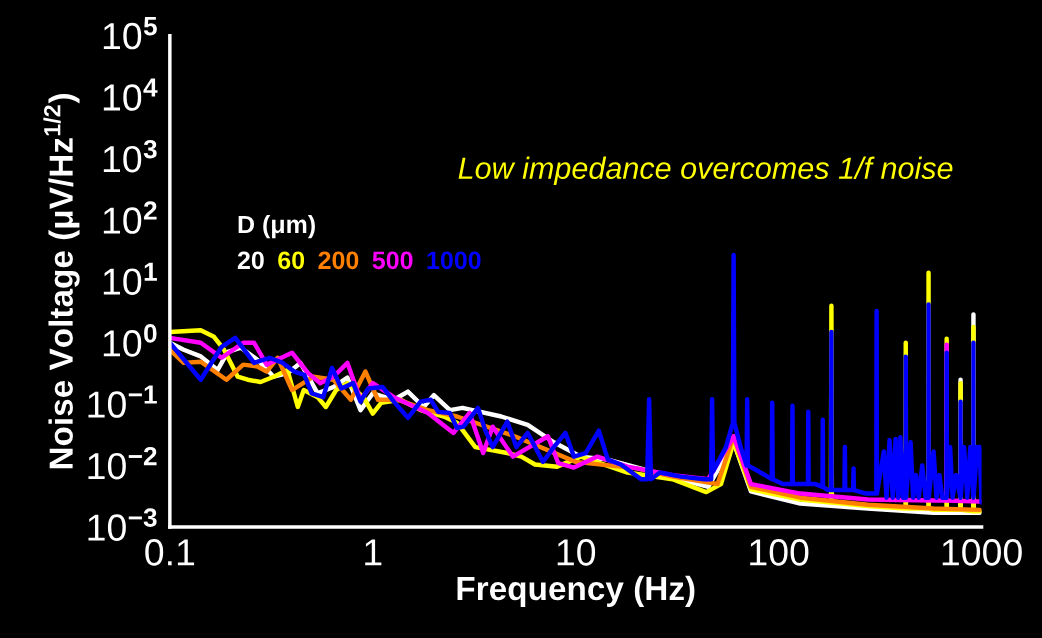 Image resolution: width=1042 pixels, height=638 pixels. I want to click on text: 1000, so click(454, 260).